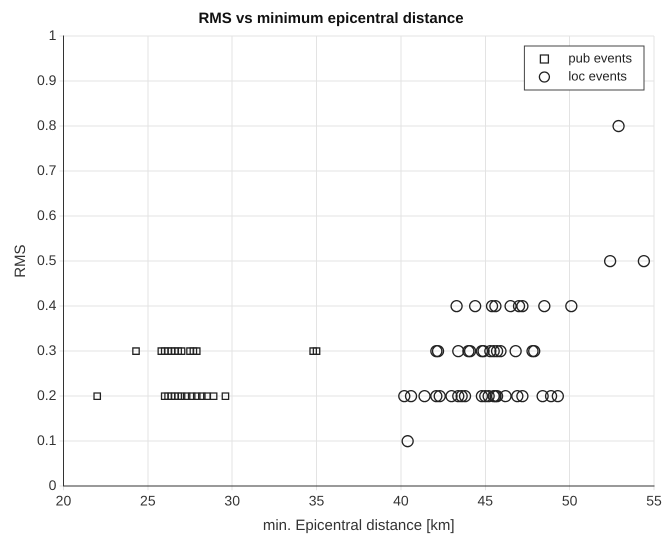 The width and height of the screenshot is (668, 543). Describe the element at coordinates (46, 124) in the screenshot. I see `y-tick-label: 0.8` at that location.